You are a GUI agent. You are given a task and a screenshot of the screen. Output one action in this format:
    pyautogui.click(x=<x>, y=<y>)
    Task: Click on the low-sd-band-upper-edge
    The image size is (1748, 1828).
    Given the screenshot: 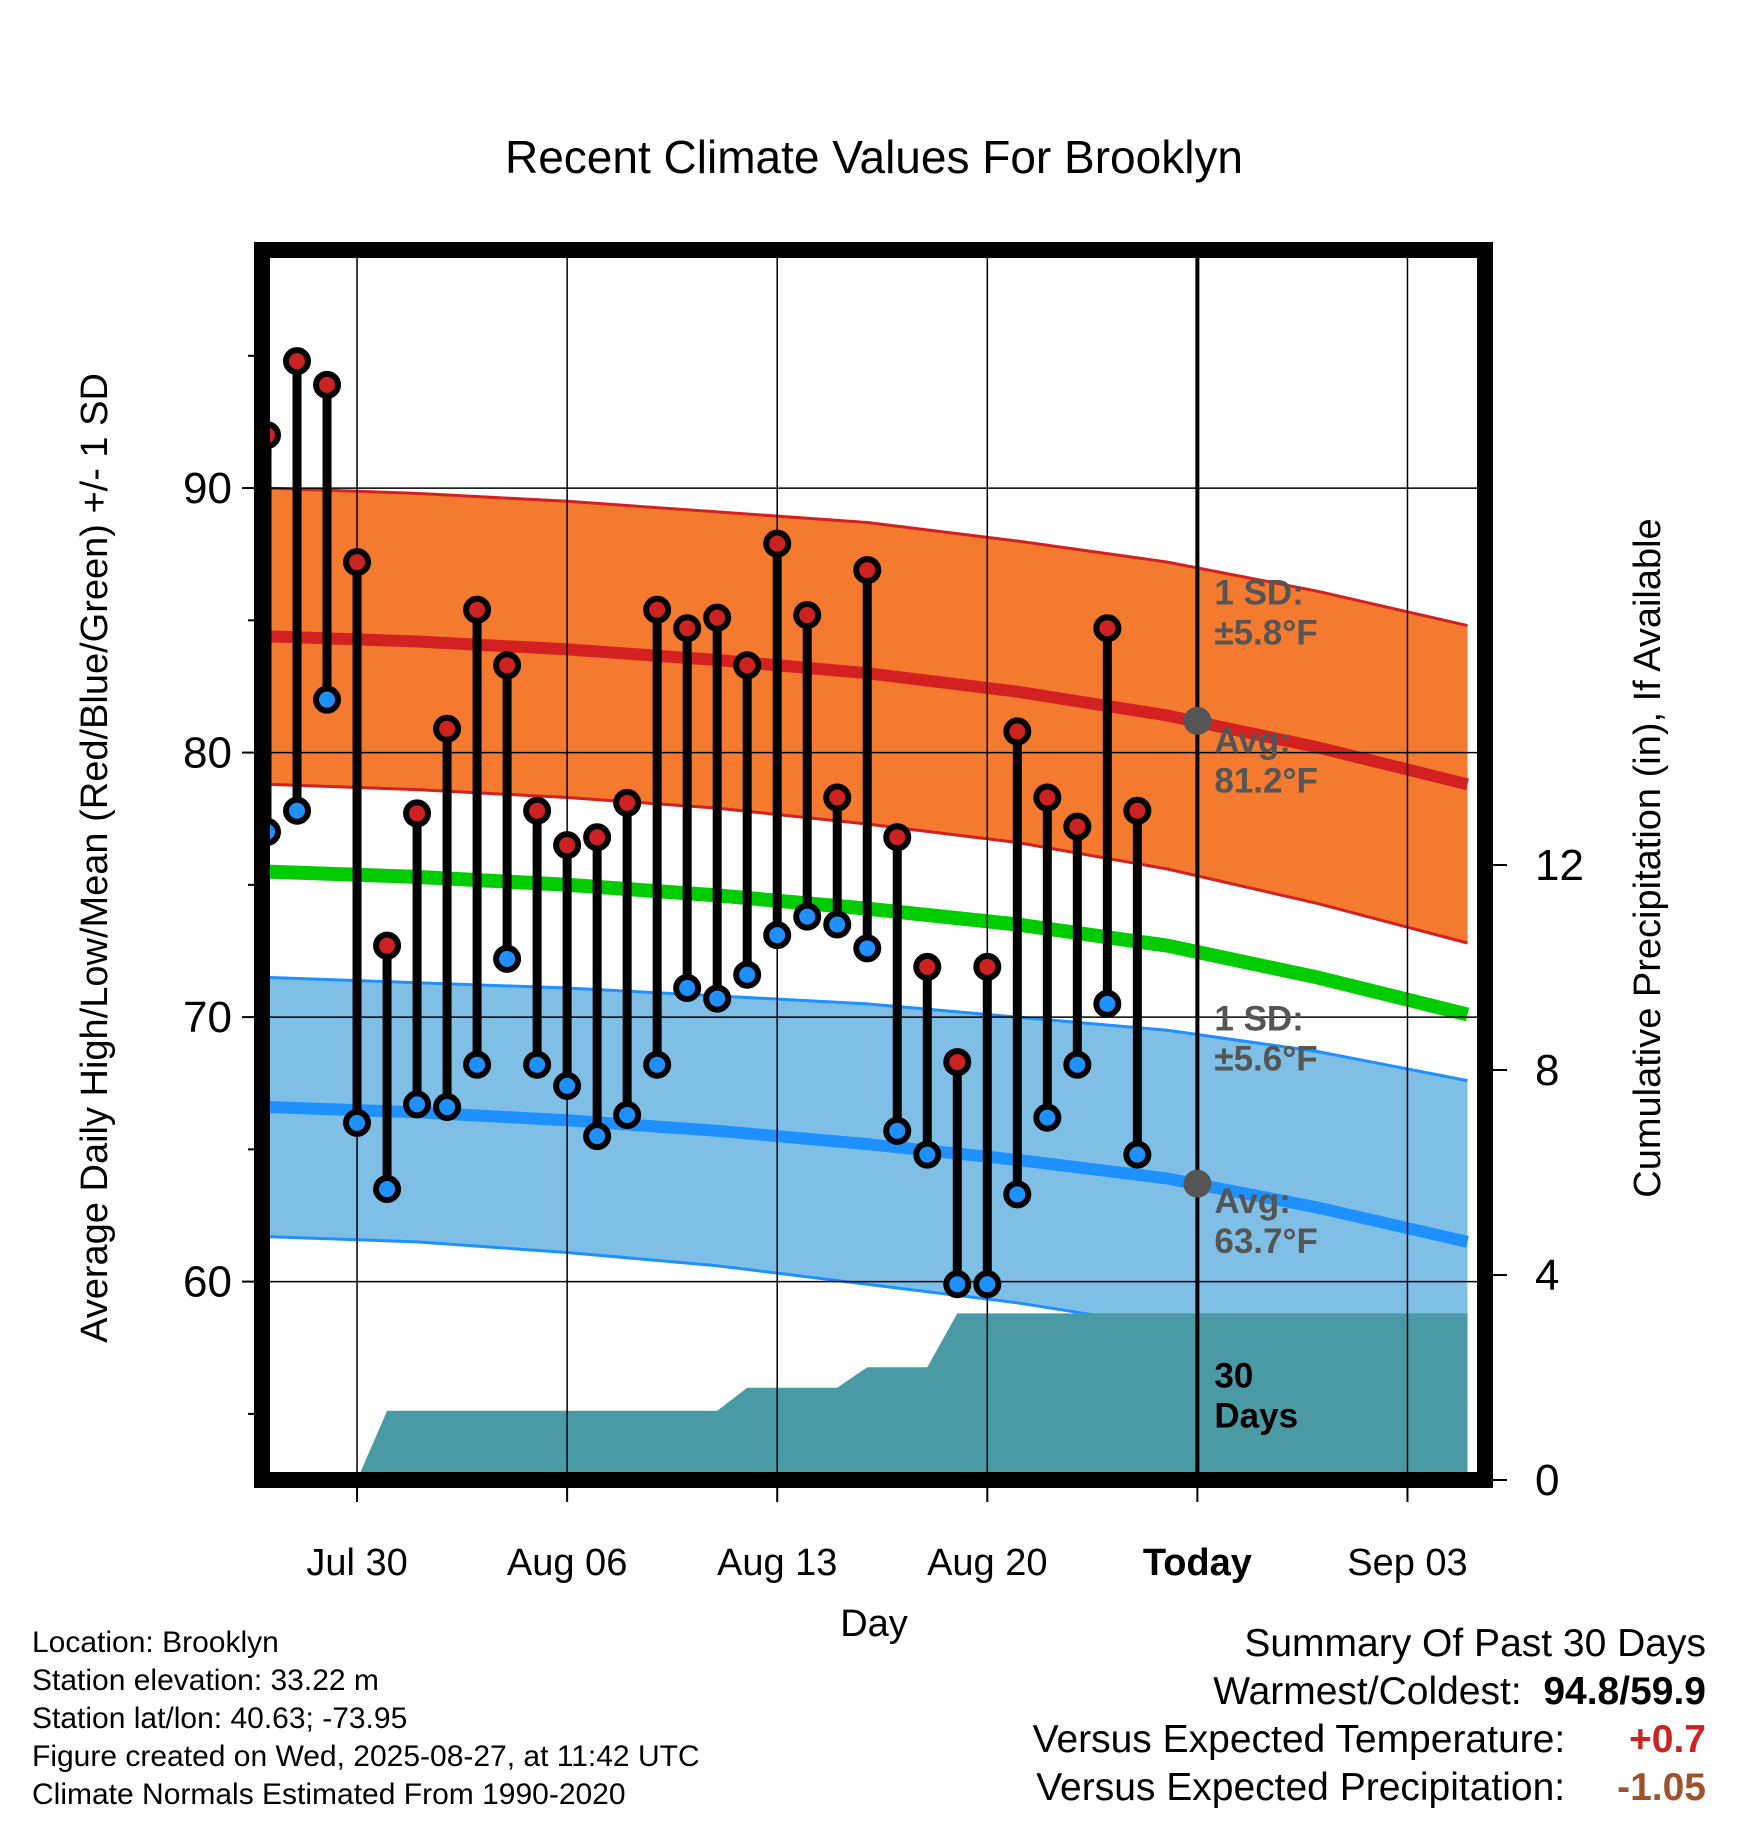 What is the action you would take?
    pyautogui.click(x=867, y=1029)
    